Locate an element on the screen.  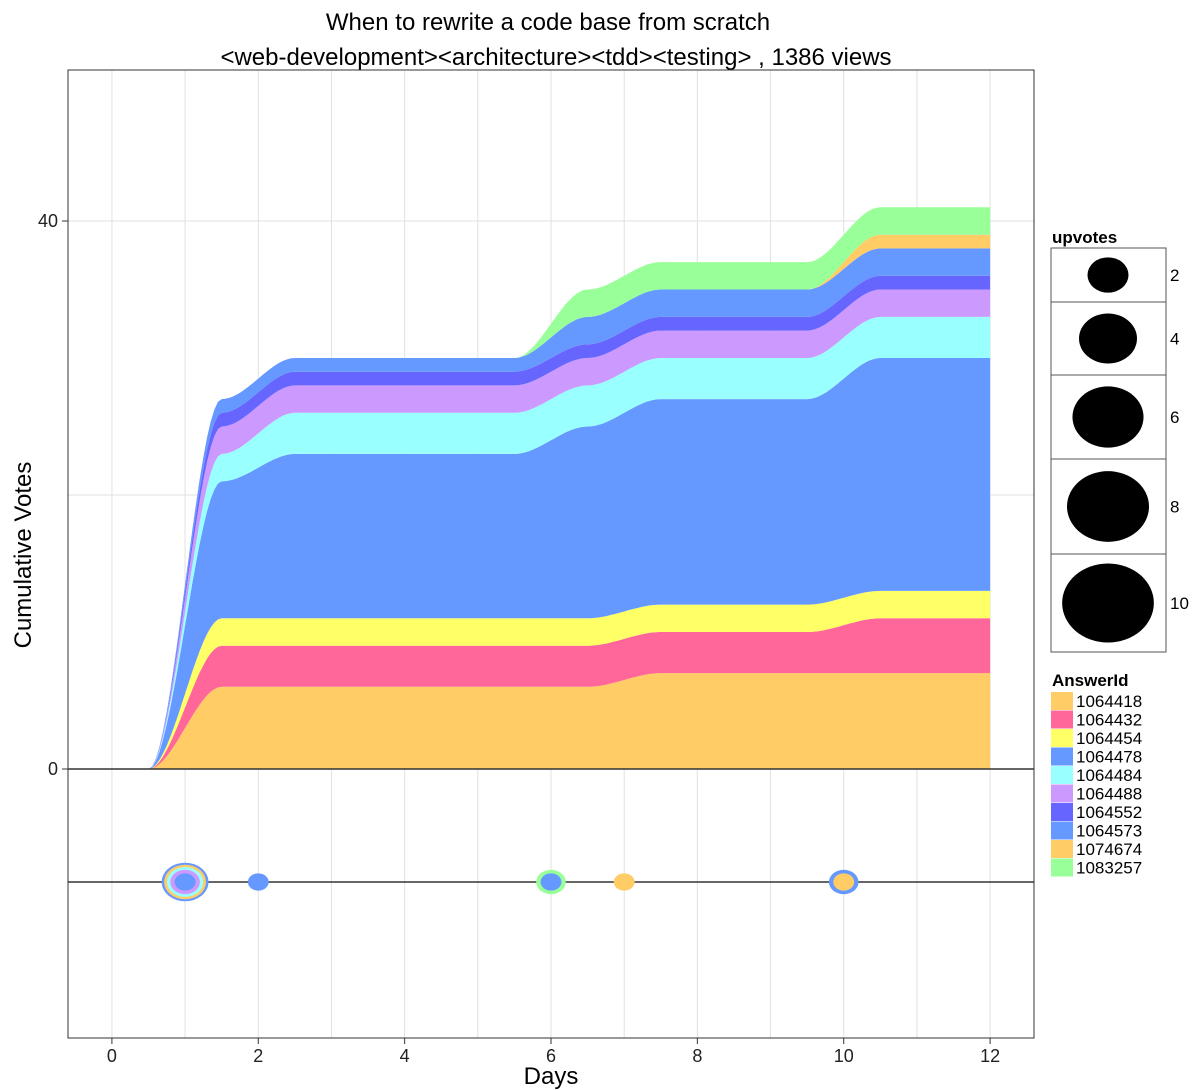
size-legend-label: 8 is located at coordinates (1174, 507).